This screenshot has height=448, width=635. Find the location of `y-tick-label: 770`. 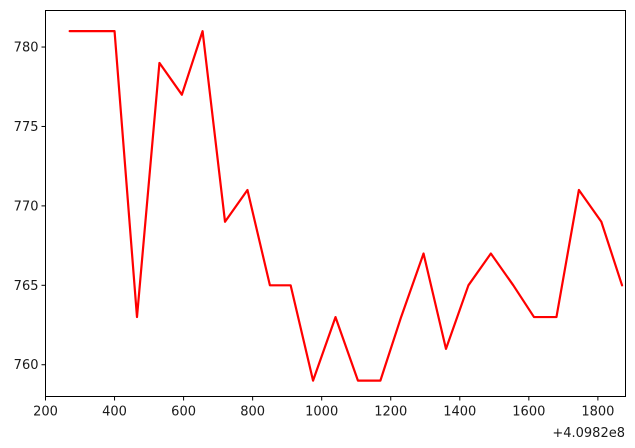

y-tick-label: 770 is located at coordinates (26, 206).